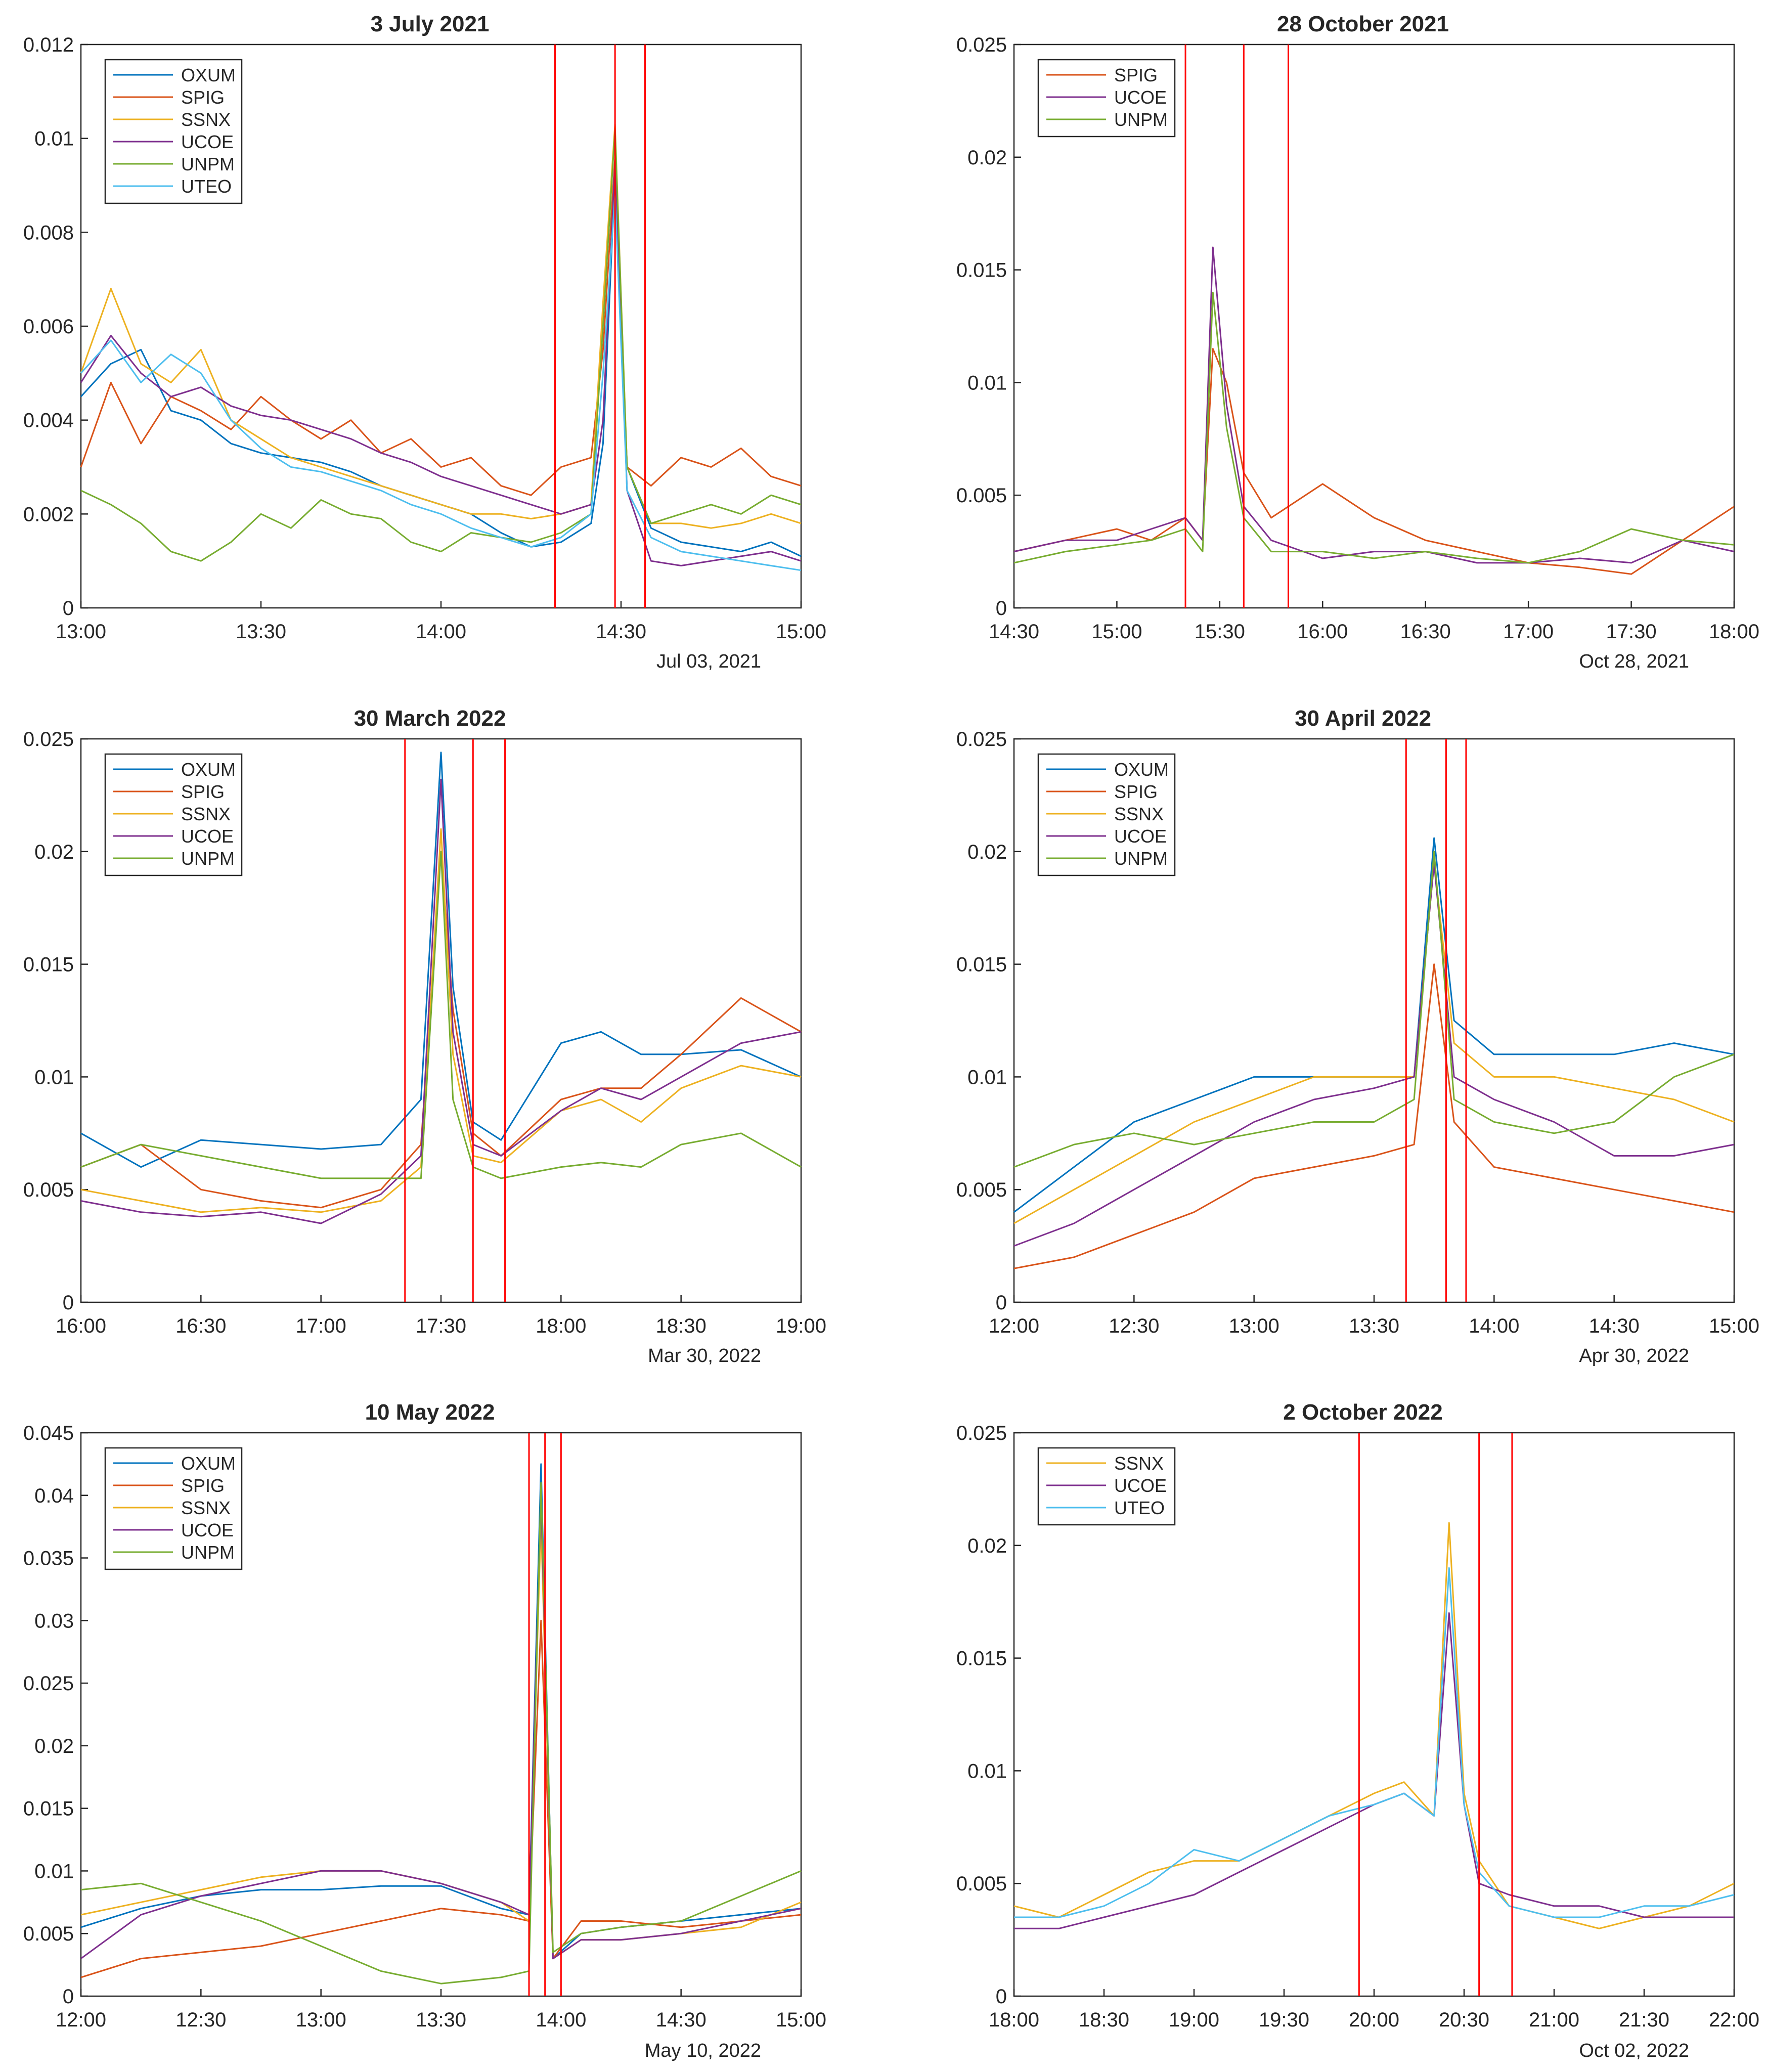 The height and width of the screenshot is (2072, 1766). I want to click on panel-title: 28 October 2021, so click(1363, 24).